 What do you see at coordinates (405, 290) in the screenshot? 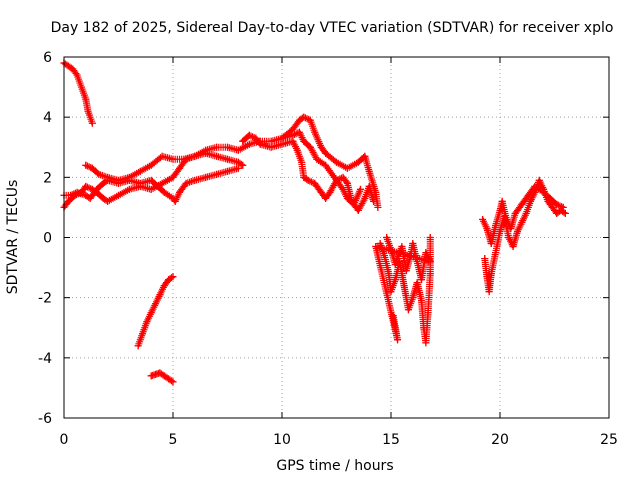
I see `series-track-i` at bounding box center [405, 290].